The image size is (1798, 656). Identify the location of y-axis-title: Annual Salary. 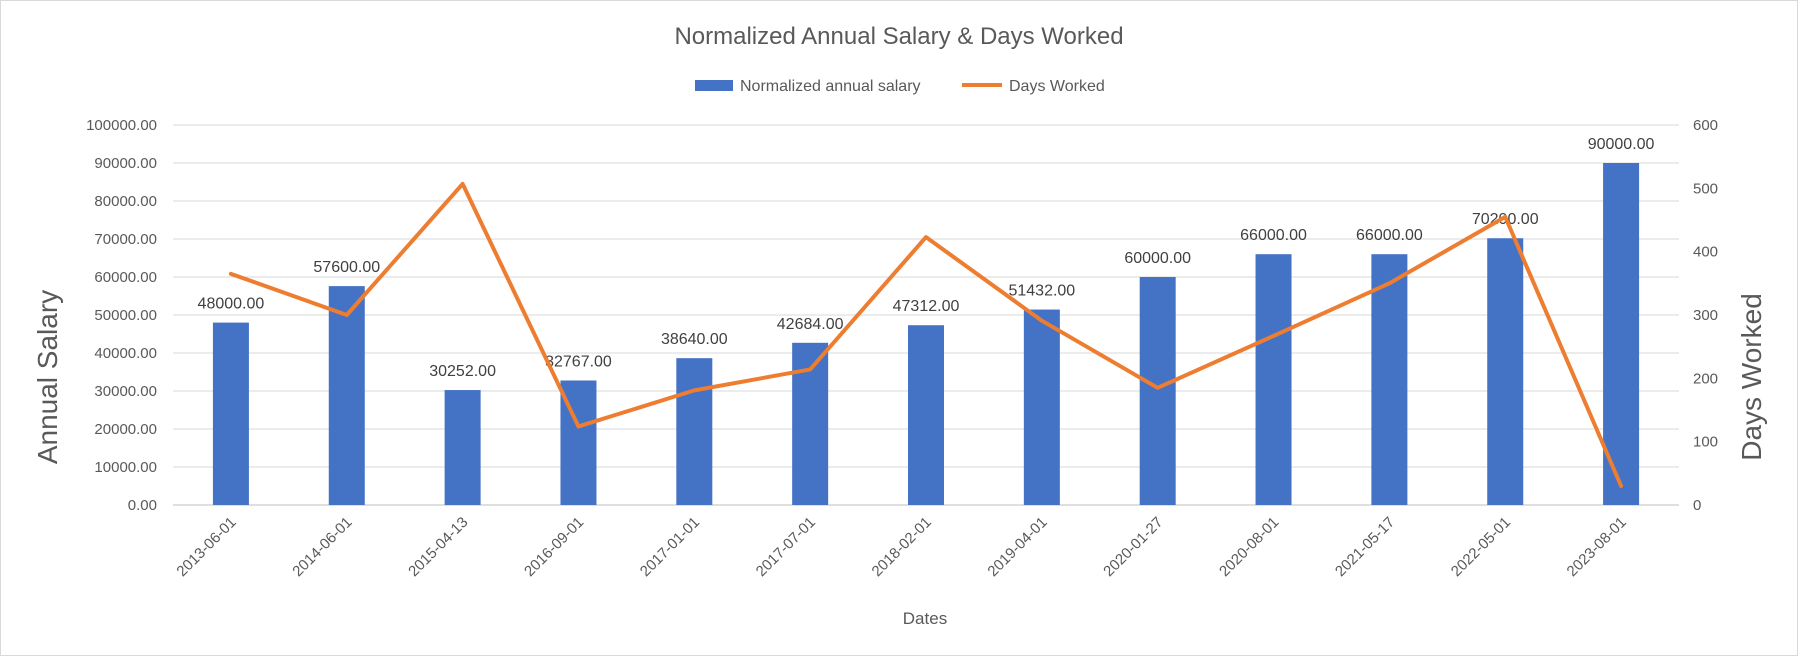
(47, 377).